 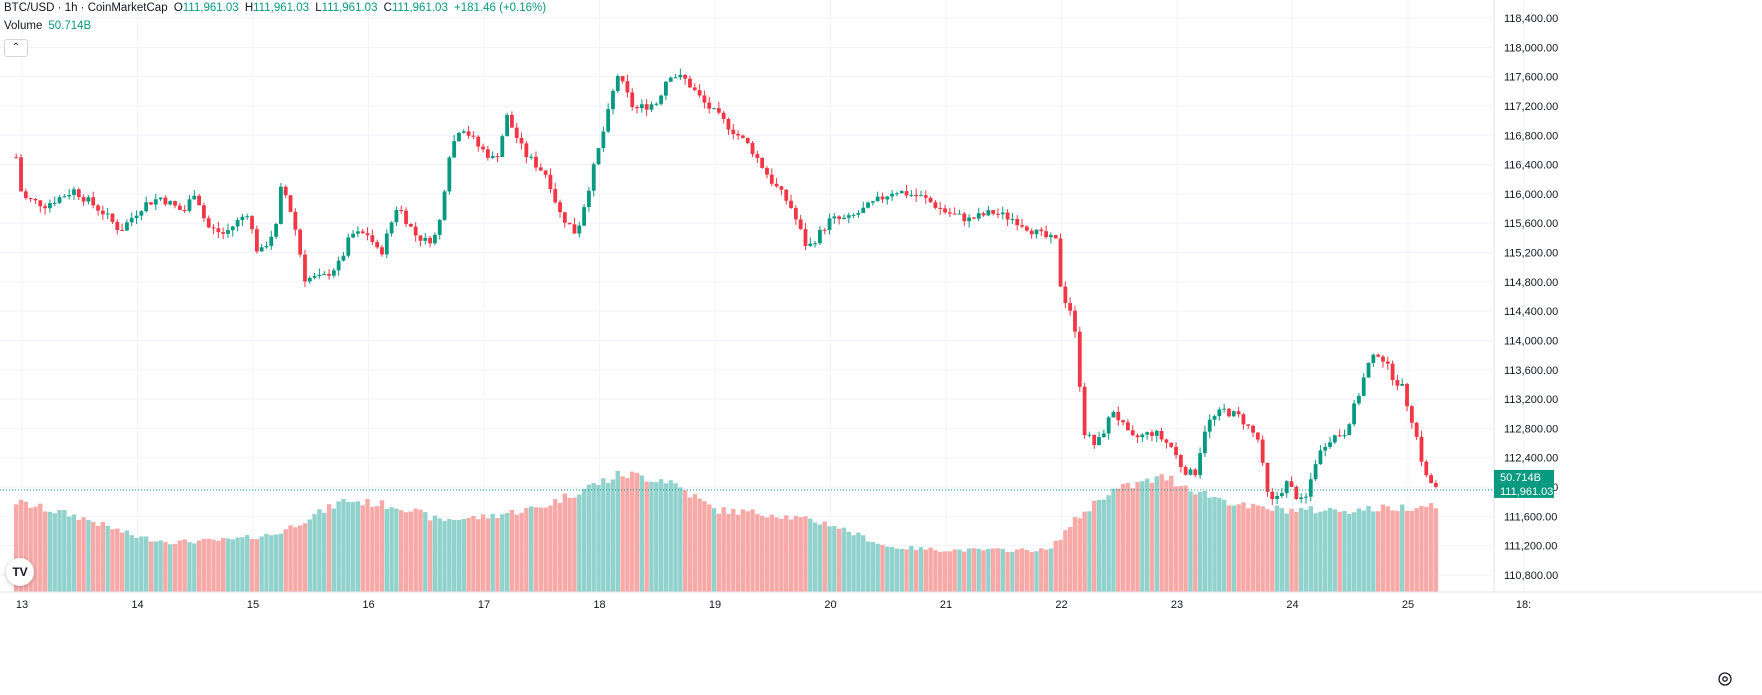 What do you see at coordinates (47, 26) in the screenshot?
I see `volume-legend: Volume 50.714B` at bounding box center [47, 26].